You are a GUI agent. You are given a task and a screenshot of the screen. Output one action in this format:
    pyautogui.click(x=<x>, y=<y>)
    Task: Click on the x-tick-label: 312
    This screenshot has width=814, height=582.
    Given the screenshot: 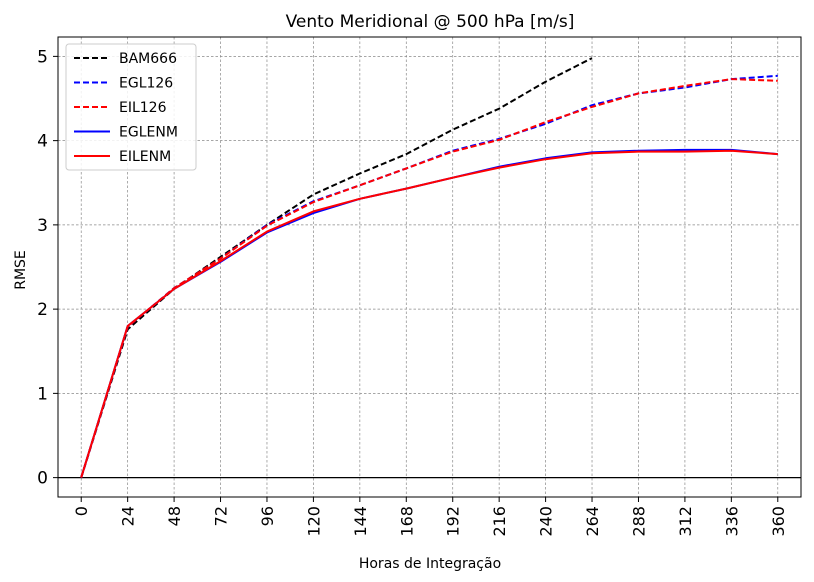 What is the action you would take?
    pyautogui.click(x=685, y=521)
    